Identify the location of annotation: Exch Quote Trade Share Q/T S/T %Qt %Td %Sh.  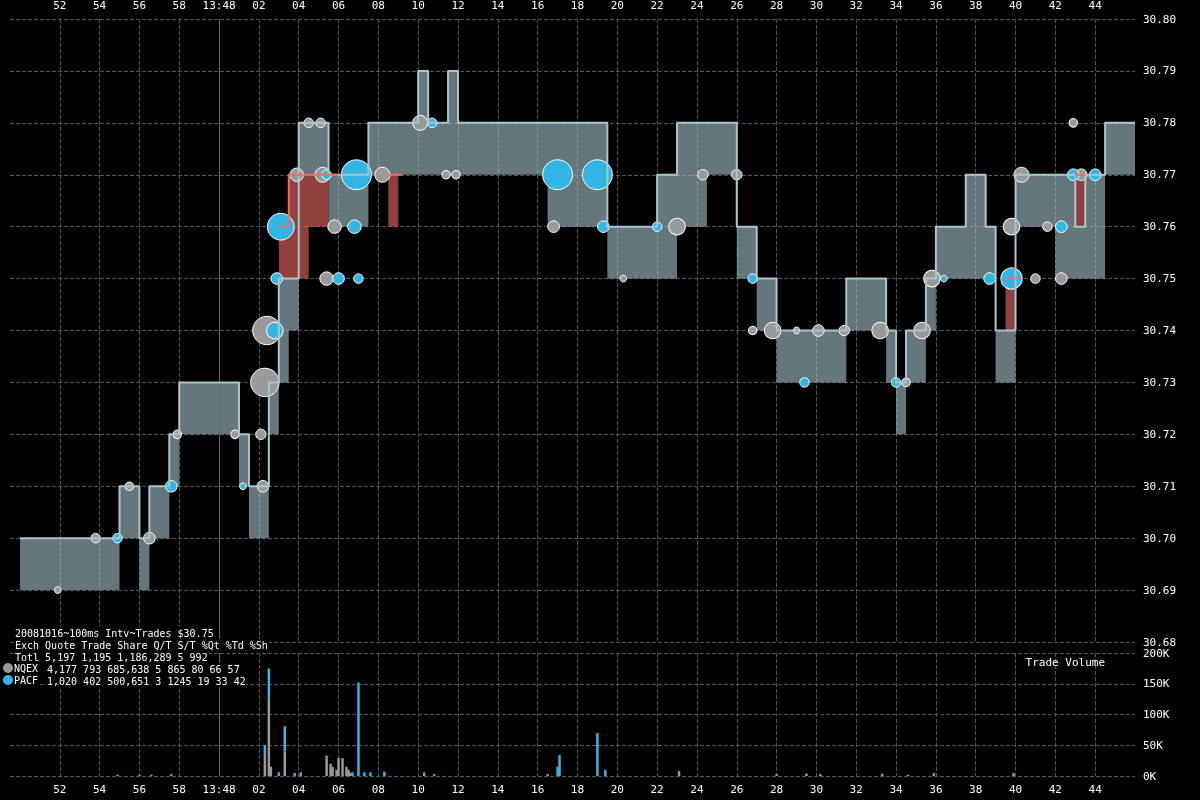
(141, 645).